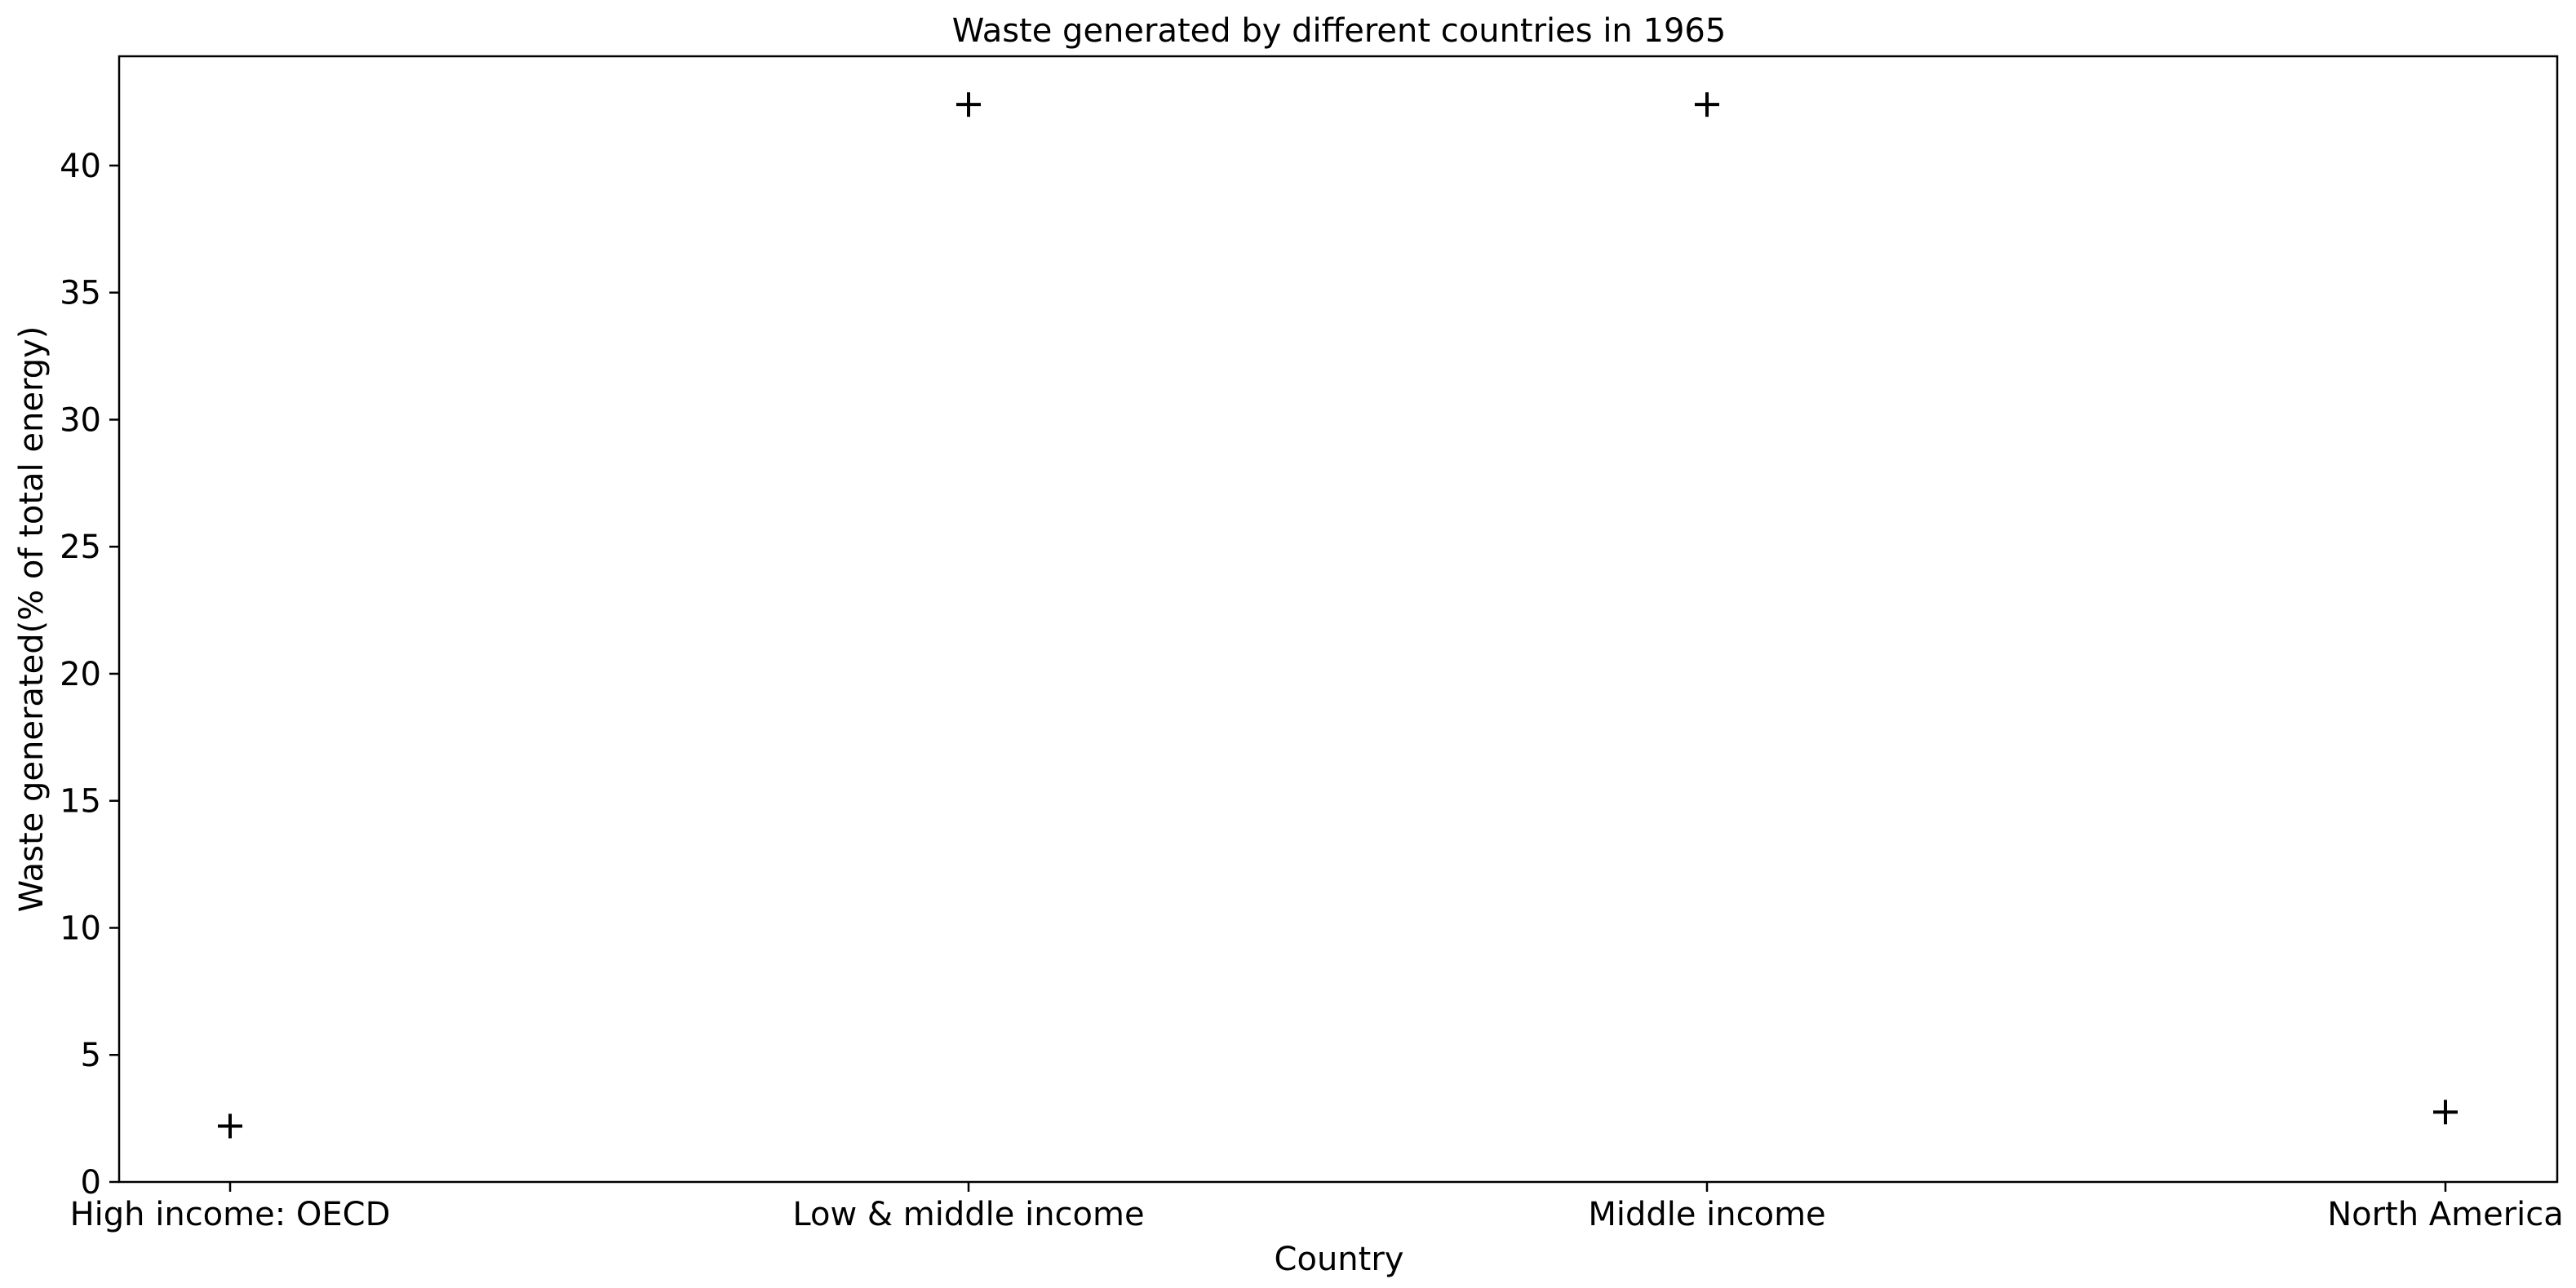 The image size is (2576, 1288). Describe the element at coordinates (2445, 1214) in the screenshot. I see `x-tick-label: North America` at that location.